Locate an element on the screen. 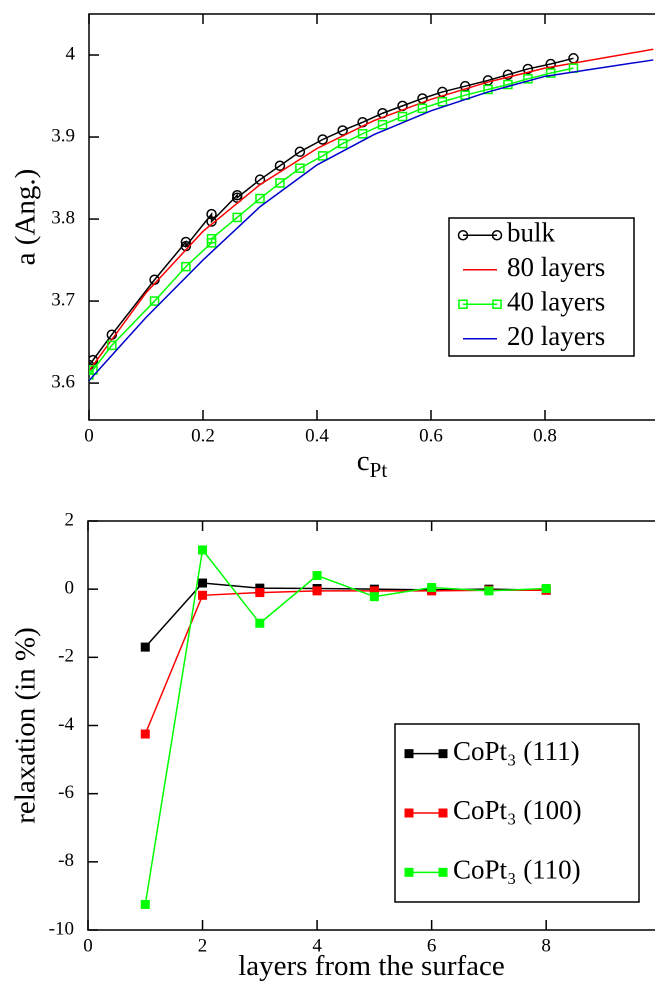 This screenshot has width=655, height=985. y-axis-label: relaxation (in %) is located at coordinates (26, 725).